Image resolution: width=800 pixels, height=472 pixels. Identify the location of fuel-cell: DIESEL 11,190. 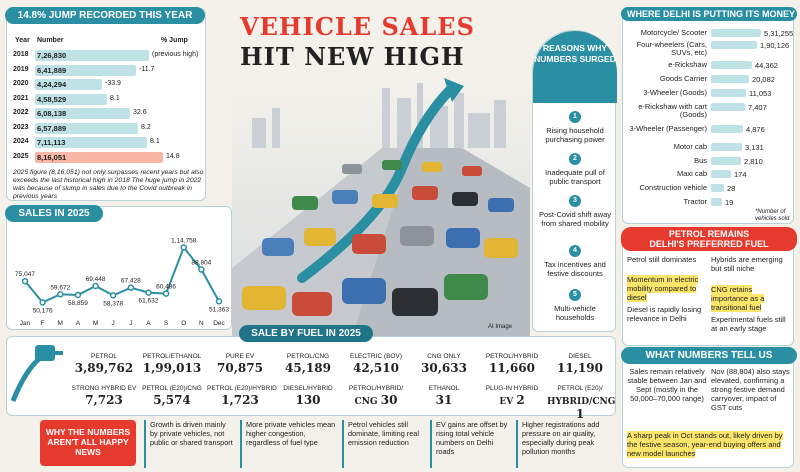
(580, 364).